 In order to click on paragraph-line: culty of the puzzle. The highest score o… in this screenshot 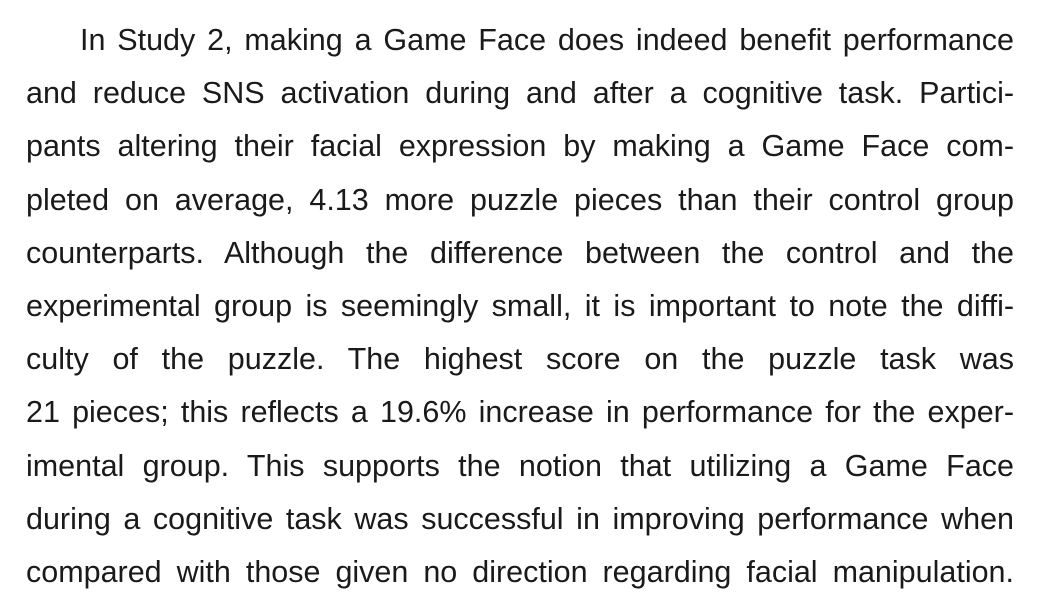, I will do `click(520, 359)`.